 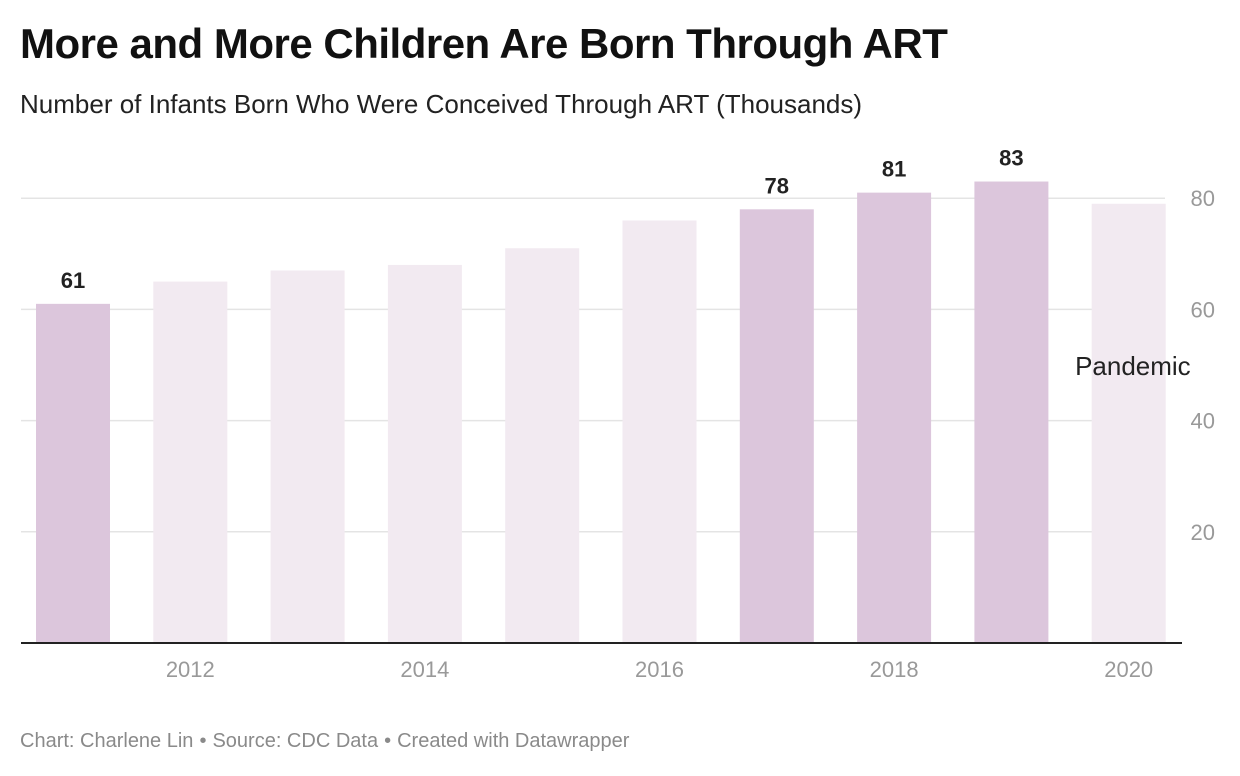 What do you see at coordinates (424, 669) in the screenshot?
I see `x-tick-label: 2014` at bounding box center [424, 669].